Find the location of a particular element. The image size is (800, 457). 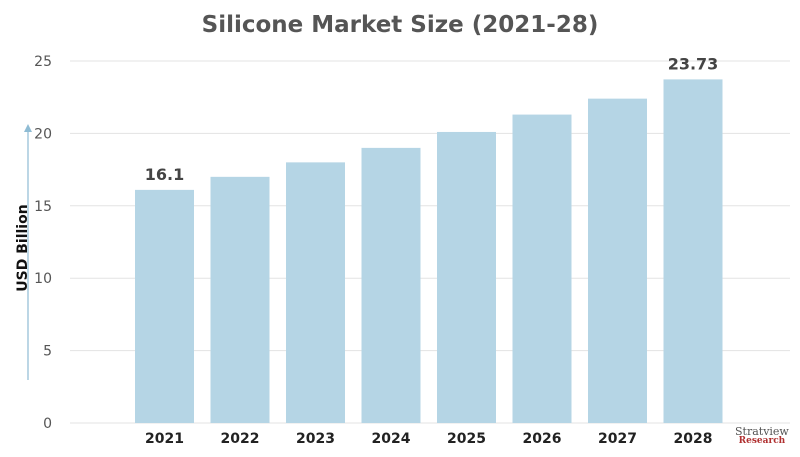

bar-2026 is located at coordinates (542, 269).